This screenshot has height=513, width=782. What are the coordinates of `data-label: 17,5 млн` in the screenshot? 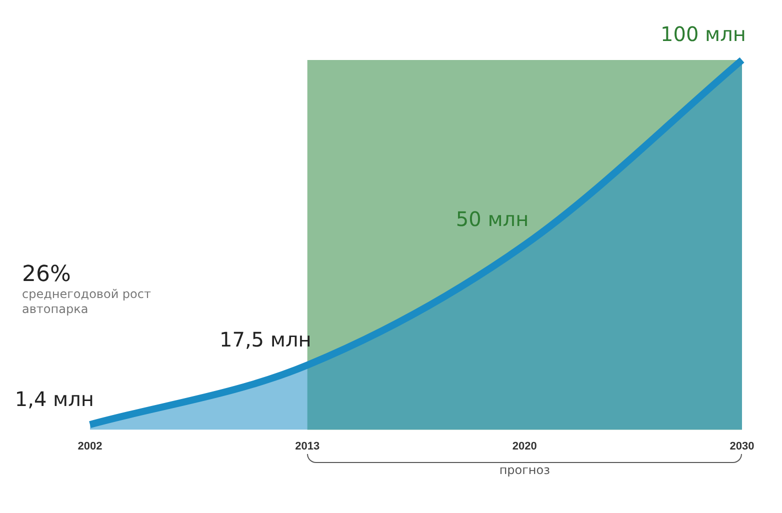 It's located at (265, 339).